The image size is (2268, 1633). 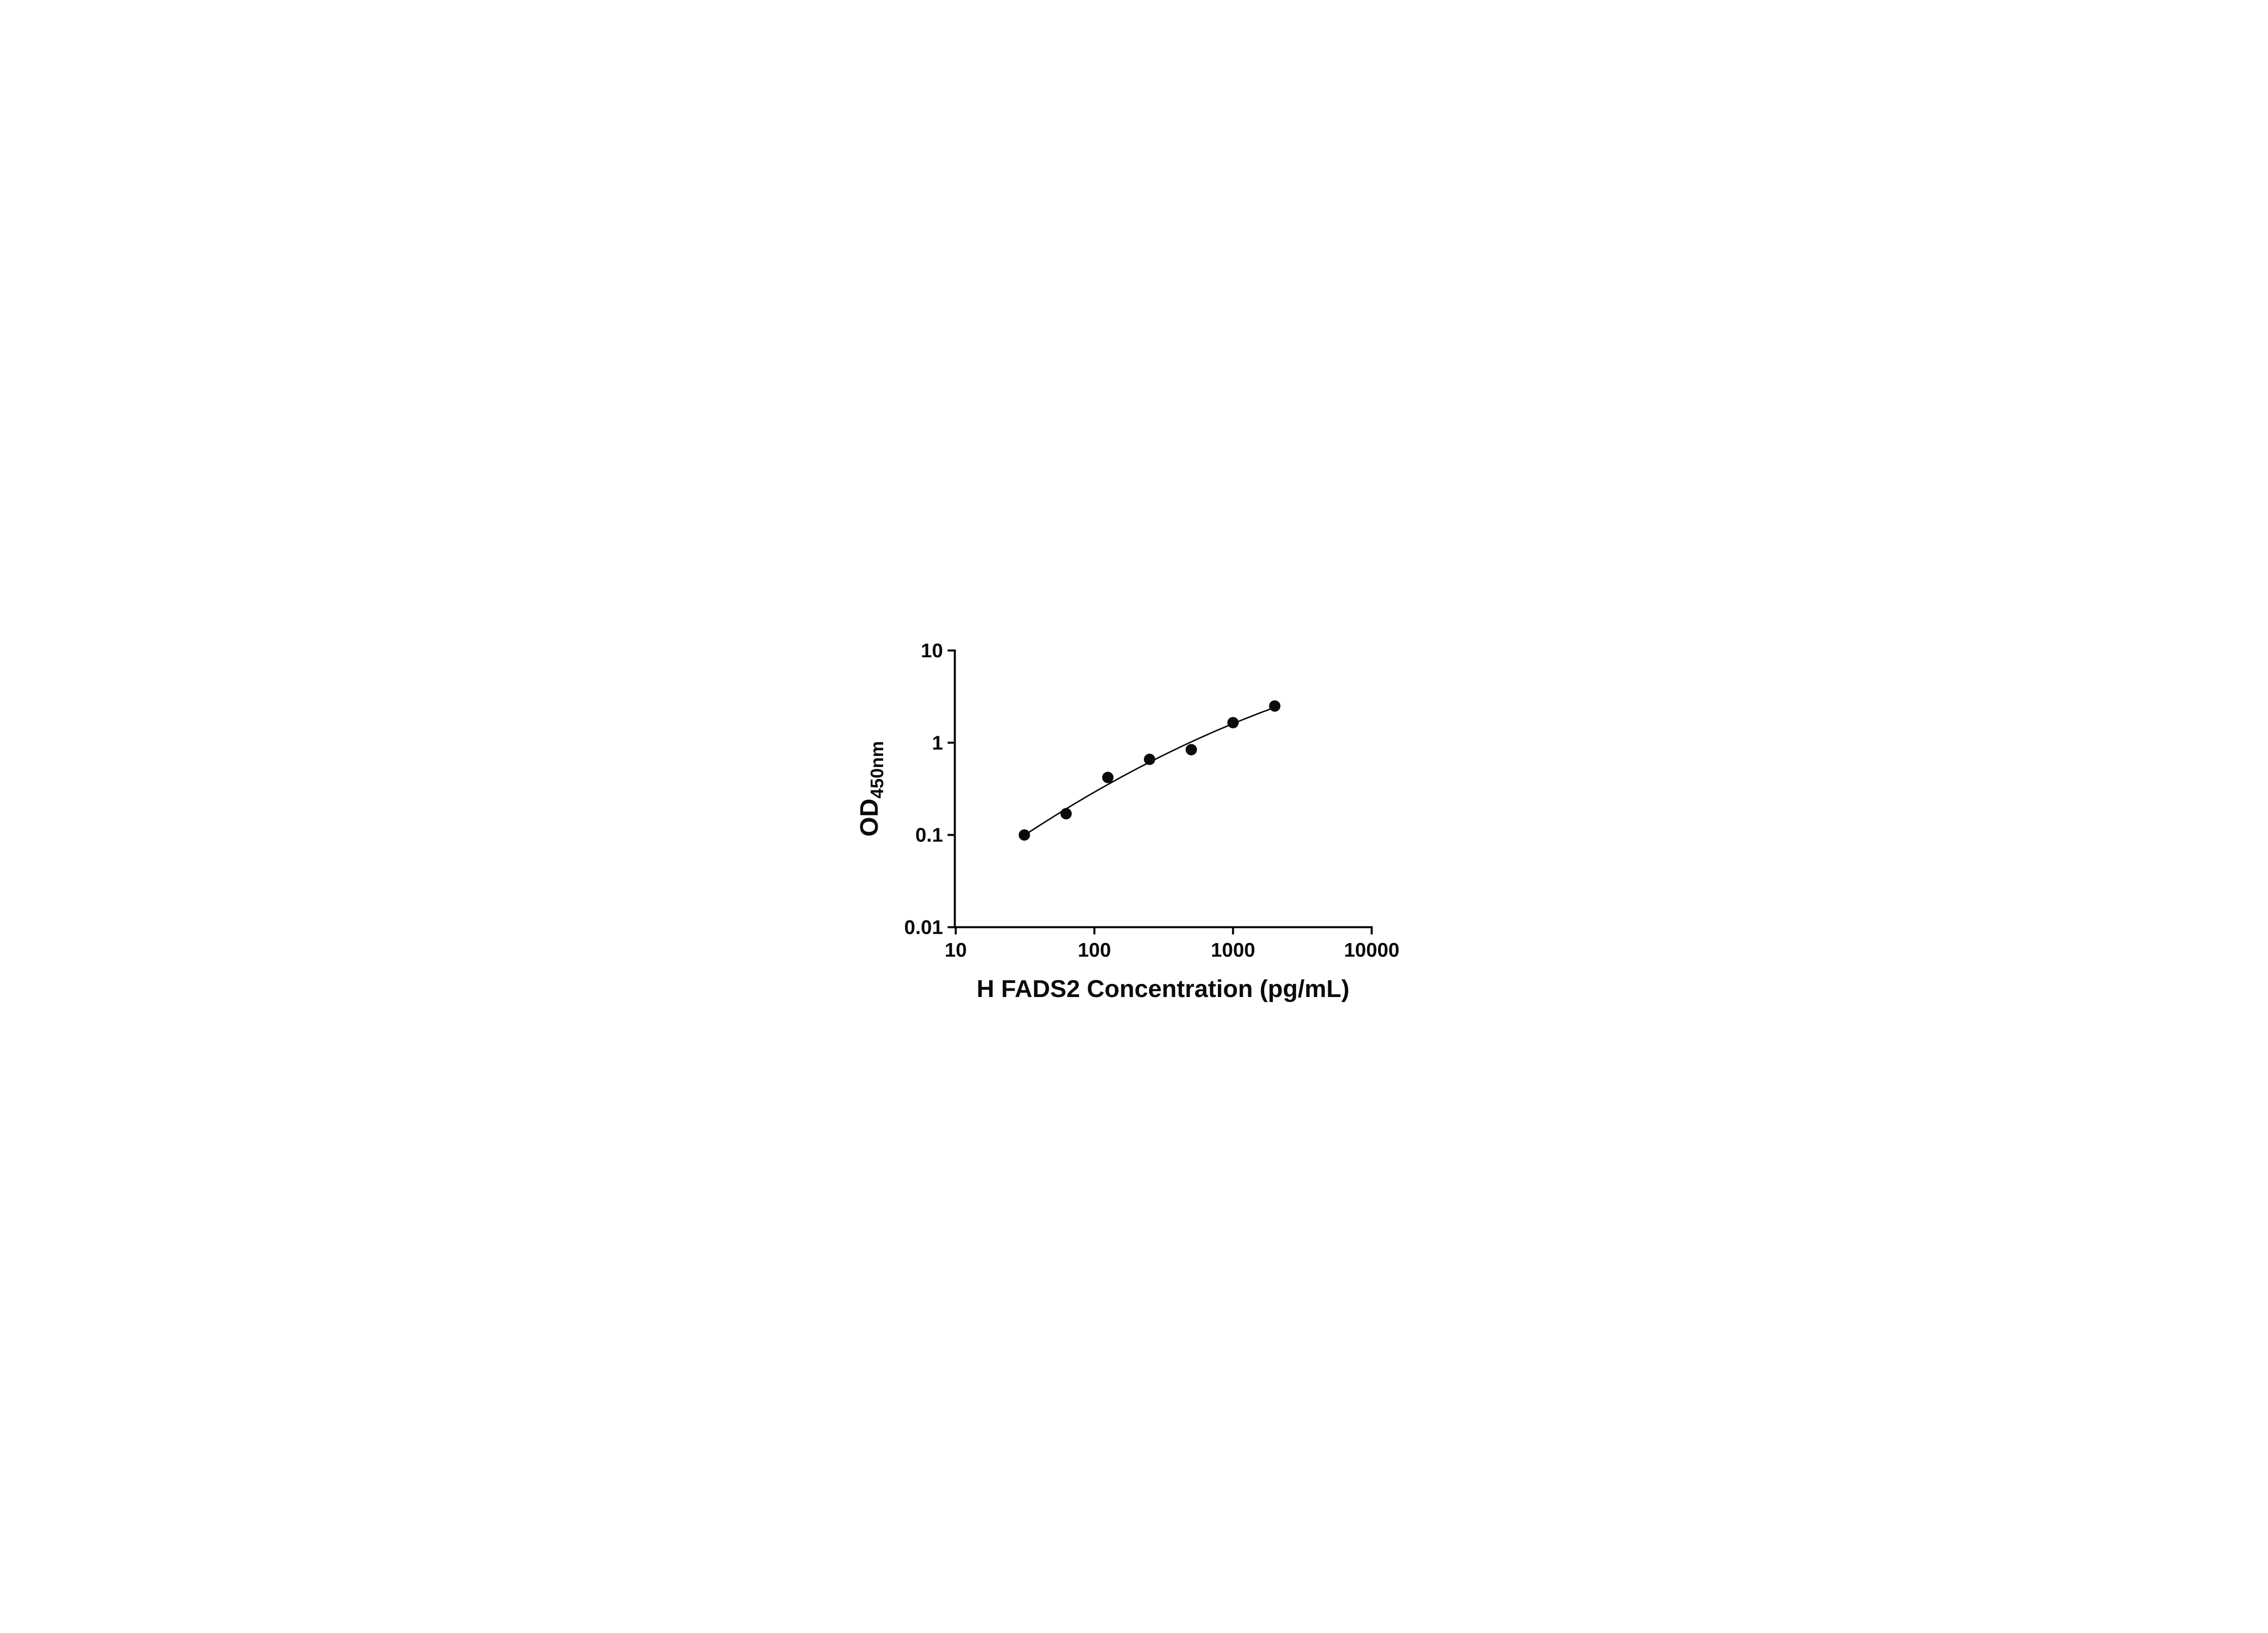 What do you see at coordinates (1095, 950) in the screenshot?
I see `x-tick-label: 100` at bounding box center [1095, 950].